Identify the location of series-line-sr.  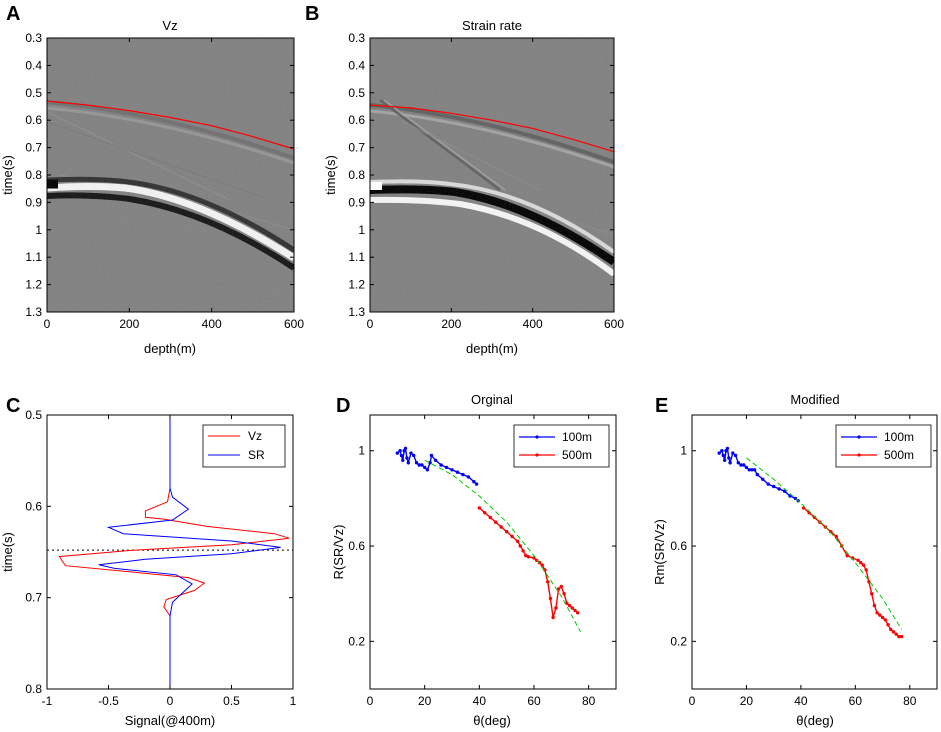
(189, 552).